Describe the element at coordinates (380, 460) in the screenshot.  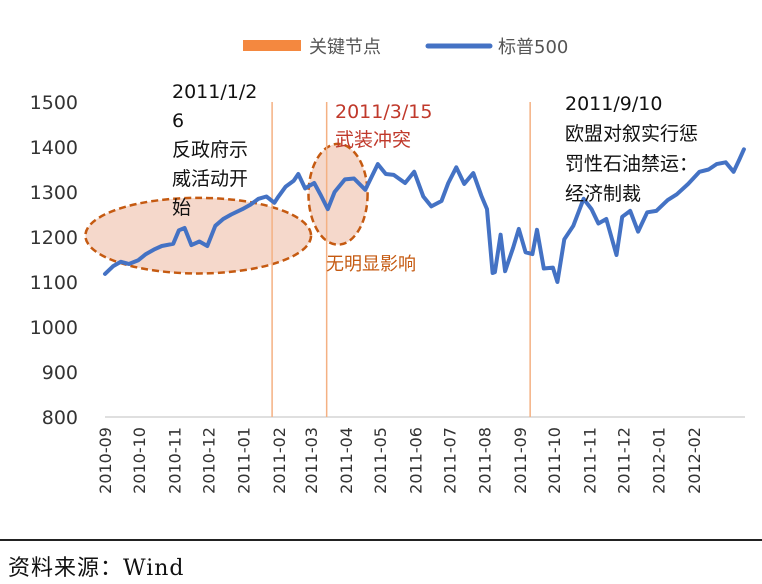
I see `x-tick-label: 2011-05` at that location.